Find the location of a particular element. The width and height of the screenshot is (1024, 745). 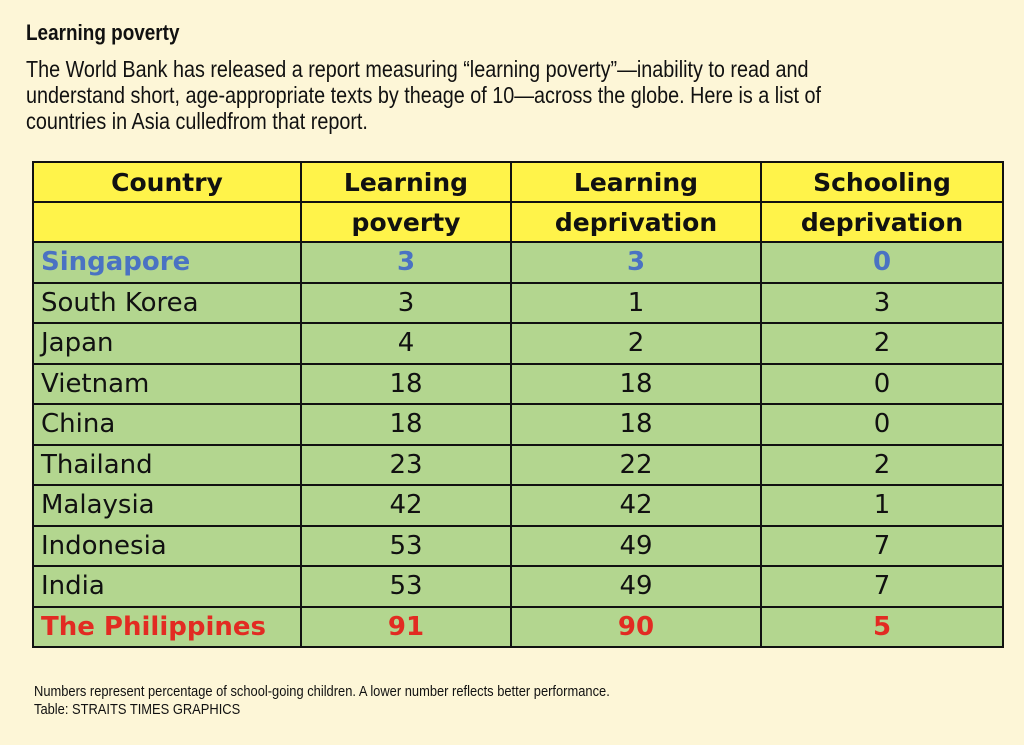

country-cell: Indonesia is located at coordinates (167, 545).